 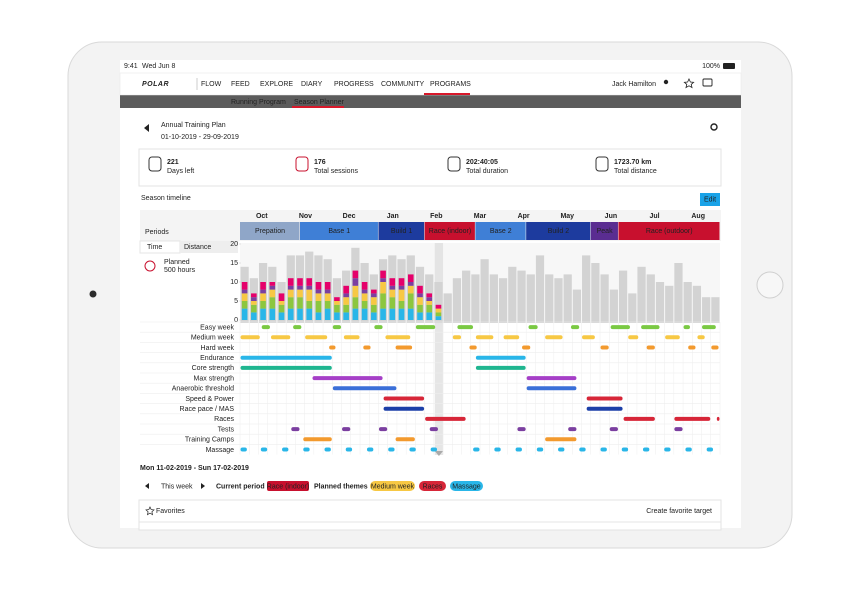 I want to click on nav-item: DIARY, so click(x=312, y=84).